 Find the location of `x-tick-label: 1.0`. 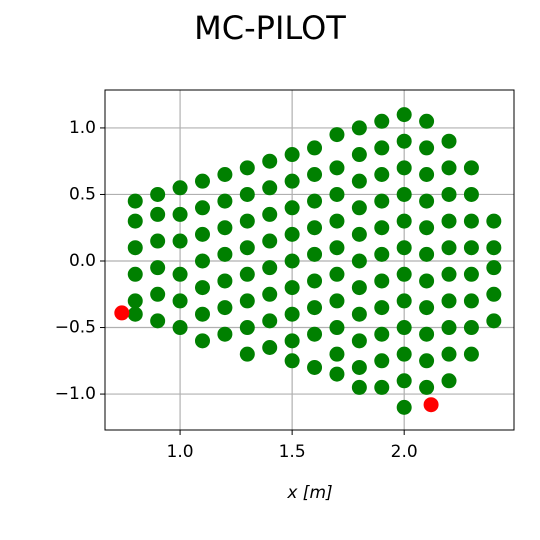

x-tick-label: 1.0 is located at coordinates (180, 452).